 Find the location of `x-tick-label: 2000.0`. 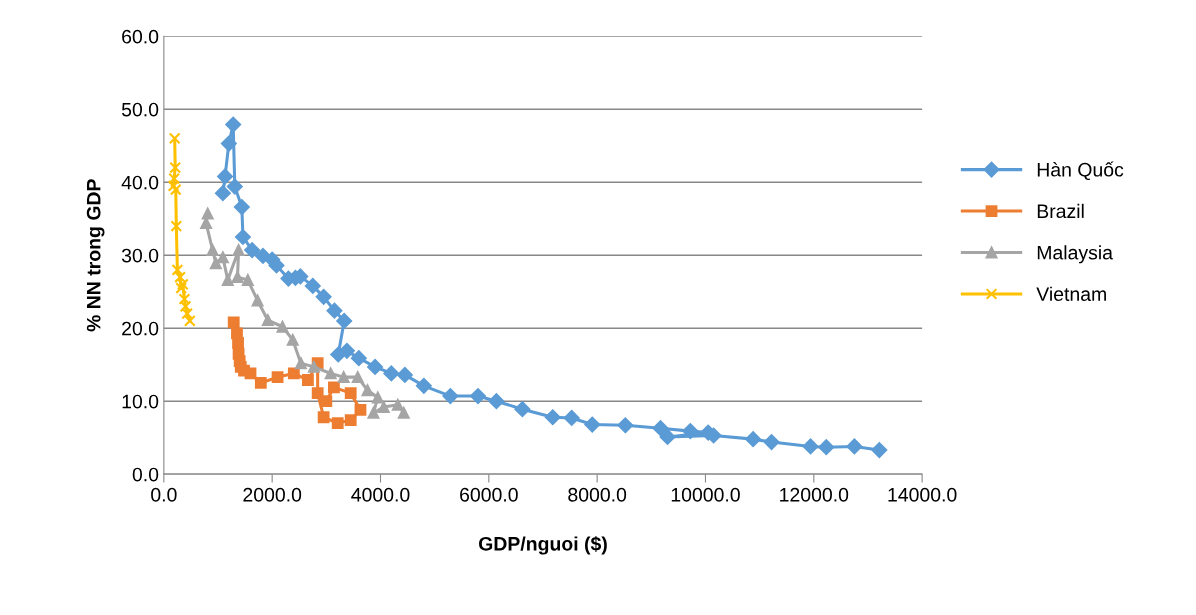

x-tick-label: 2000.0 is located at coordinates (272, 494).